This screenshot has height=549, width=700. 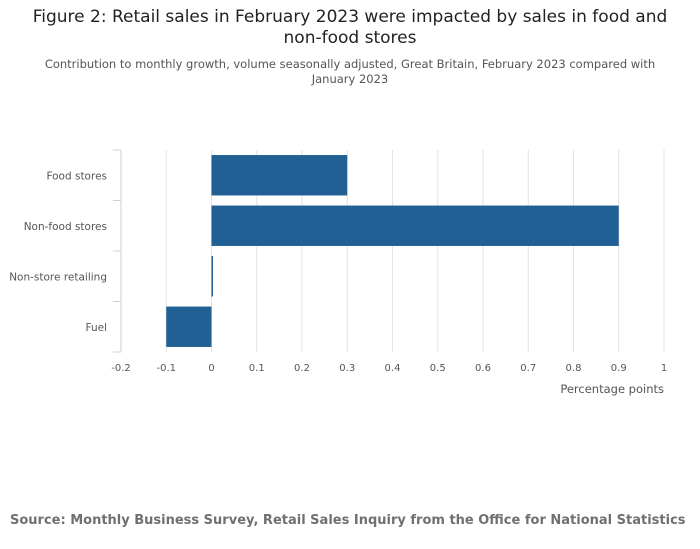 I want to click on x-tick-label: 0, so click(x=211, y=368).